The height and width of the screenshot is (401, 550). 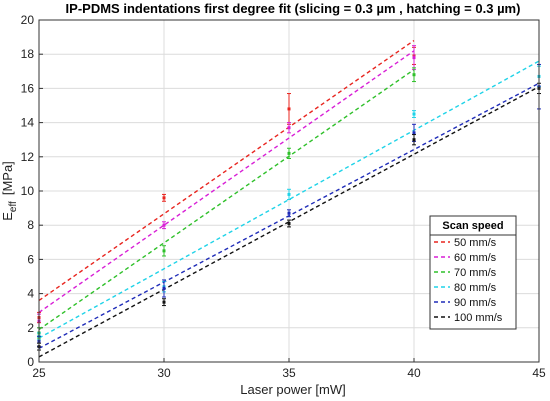 I want to click on legend-label: 50 mm/s, so click(x=475, y=243).